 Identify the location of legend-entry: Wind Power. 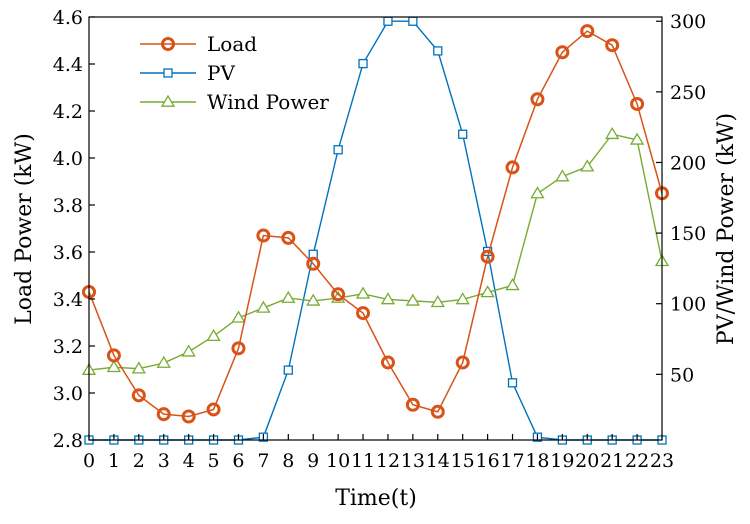
(234, 102).